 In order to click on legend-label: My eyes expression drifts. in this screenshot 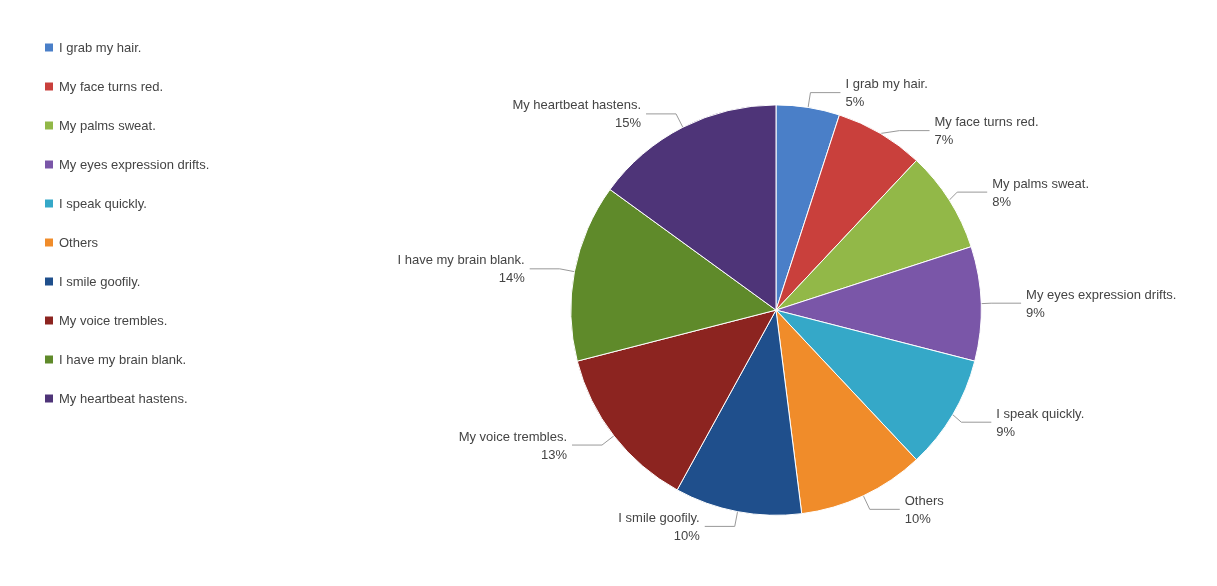, I will do `click(134, 164)`.